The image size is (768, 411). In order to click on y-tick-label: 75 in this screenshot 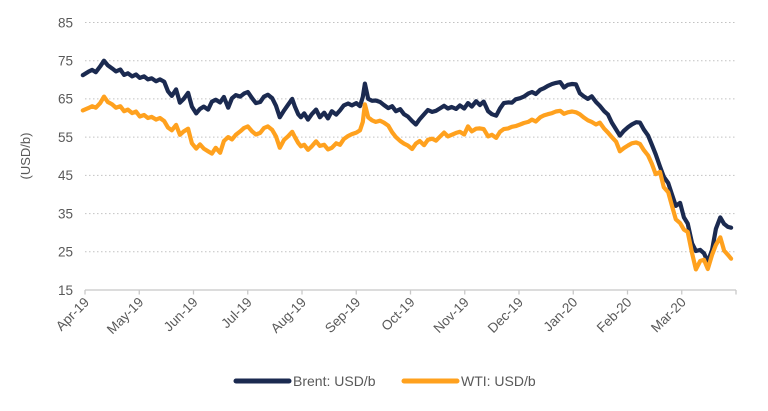, I will do `click(65, 61)`.